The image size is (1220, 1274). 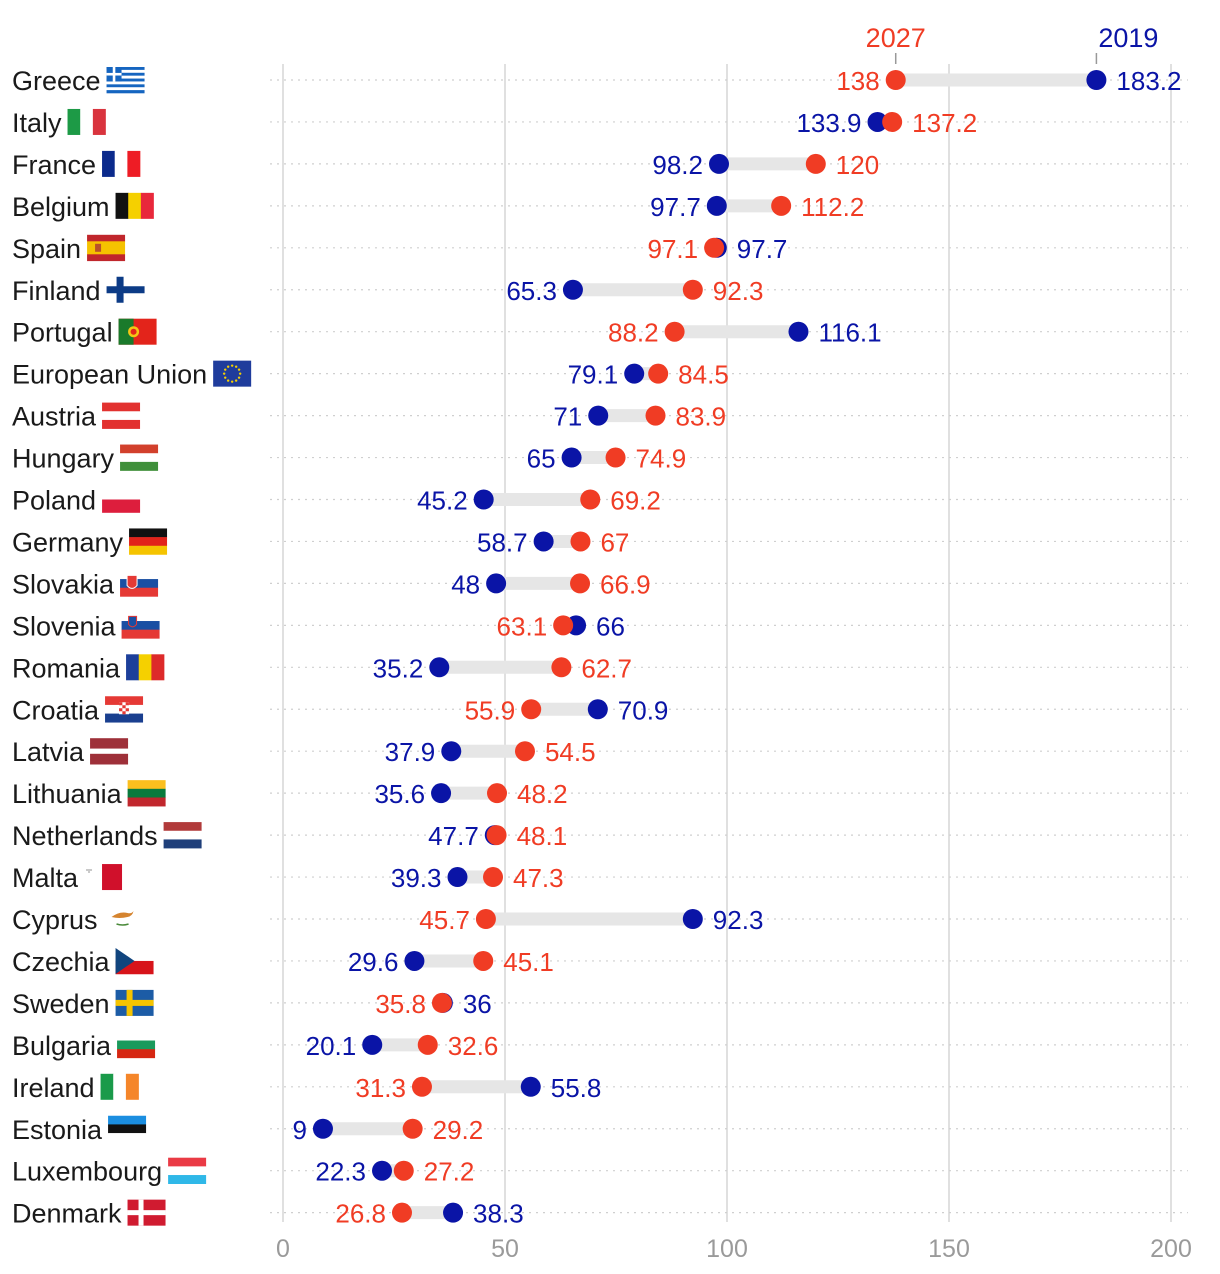 What do you see at coordinates (134, 961) in the screenshot?
I see `czechia-flag-icon` at bounding box center [134, 961].